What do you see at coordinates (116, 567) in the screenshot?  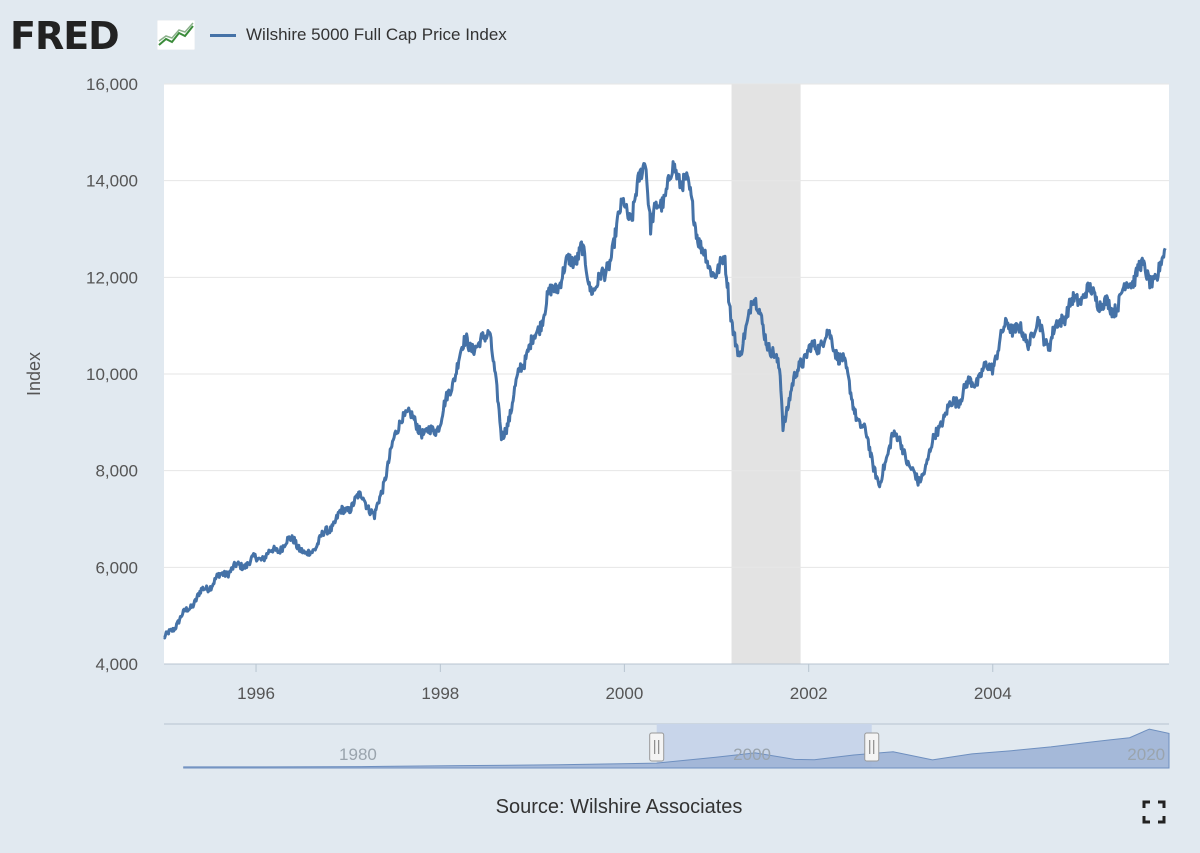 I see `y-tick-label: 6,000` at bounding box center [116, 567].